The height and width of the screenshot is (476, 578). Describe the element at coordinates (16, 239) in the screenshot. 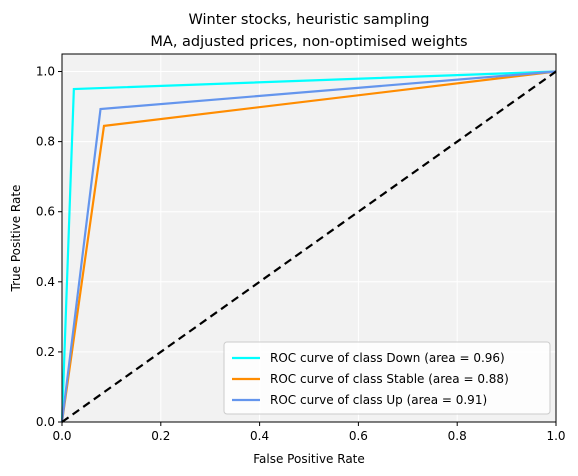

I see `y-axis-label: True Positive Rate` at that location.